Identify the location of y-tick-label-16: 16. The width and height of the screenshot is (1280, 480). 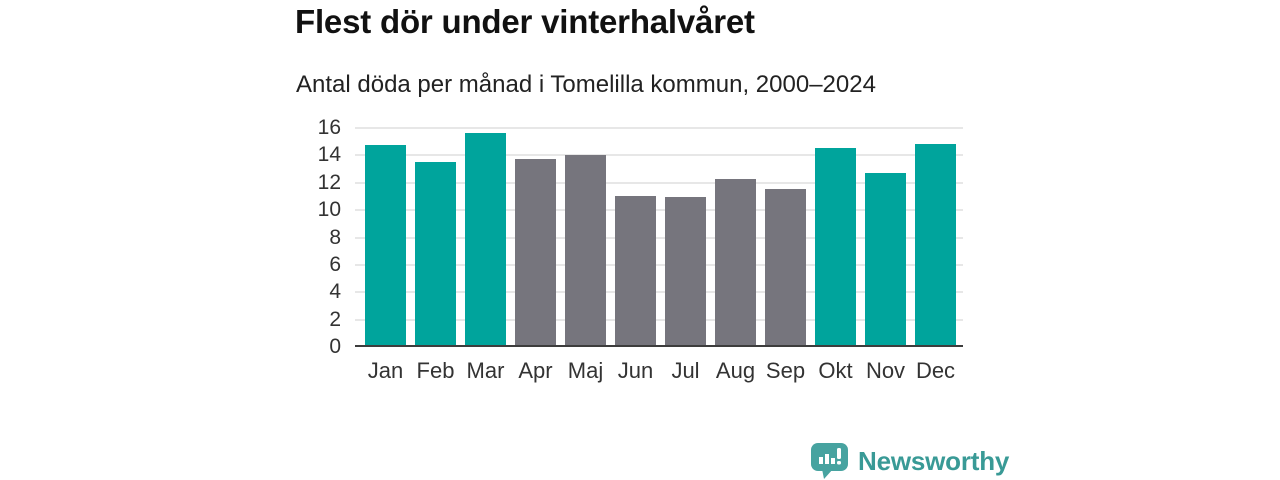
(329, 127).